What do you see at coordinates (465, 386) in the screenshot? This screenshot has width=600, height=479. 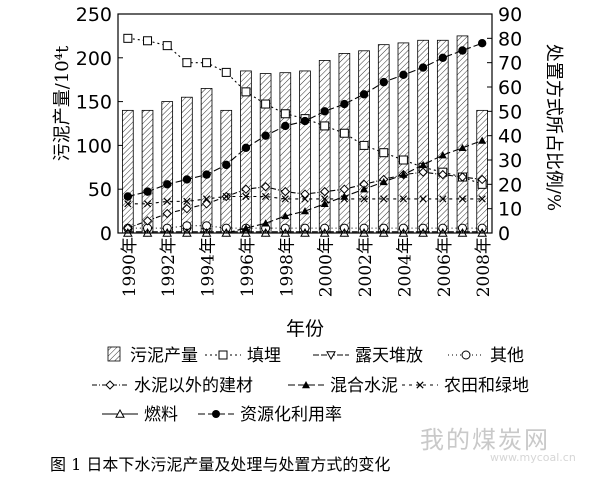 I see `legend-item: 农田和绿地` at bounding box center [465, 386].